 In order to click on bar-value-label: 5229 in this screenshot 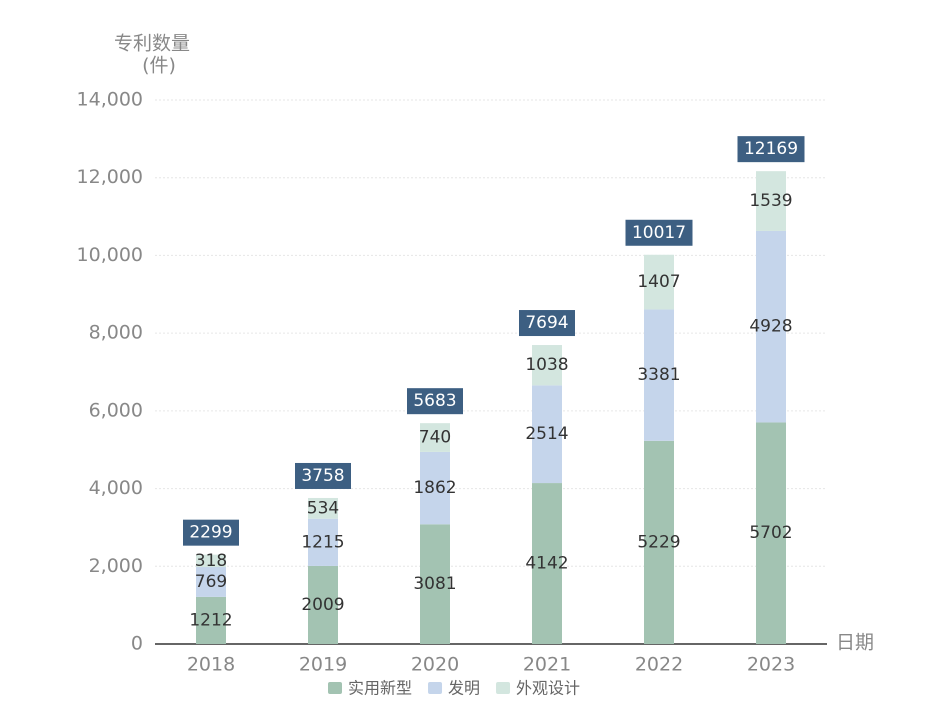, I will do `click(658, 542)`.